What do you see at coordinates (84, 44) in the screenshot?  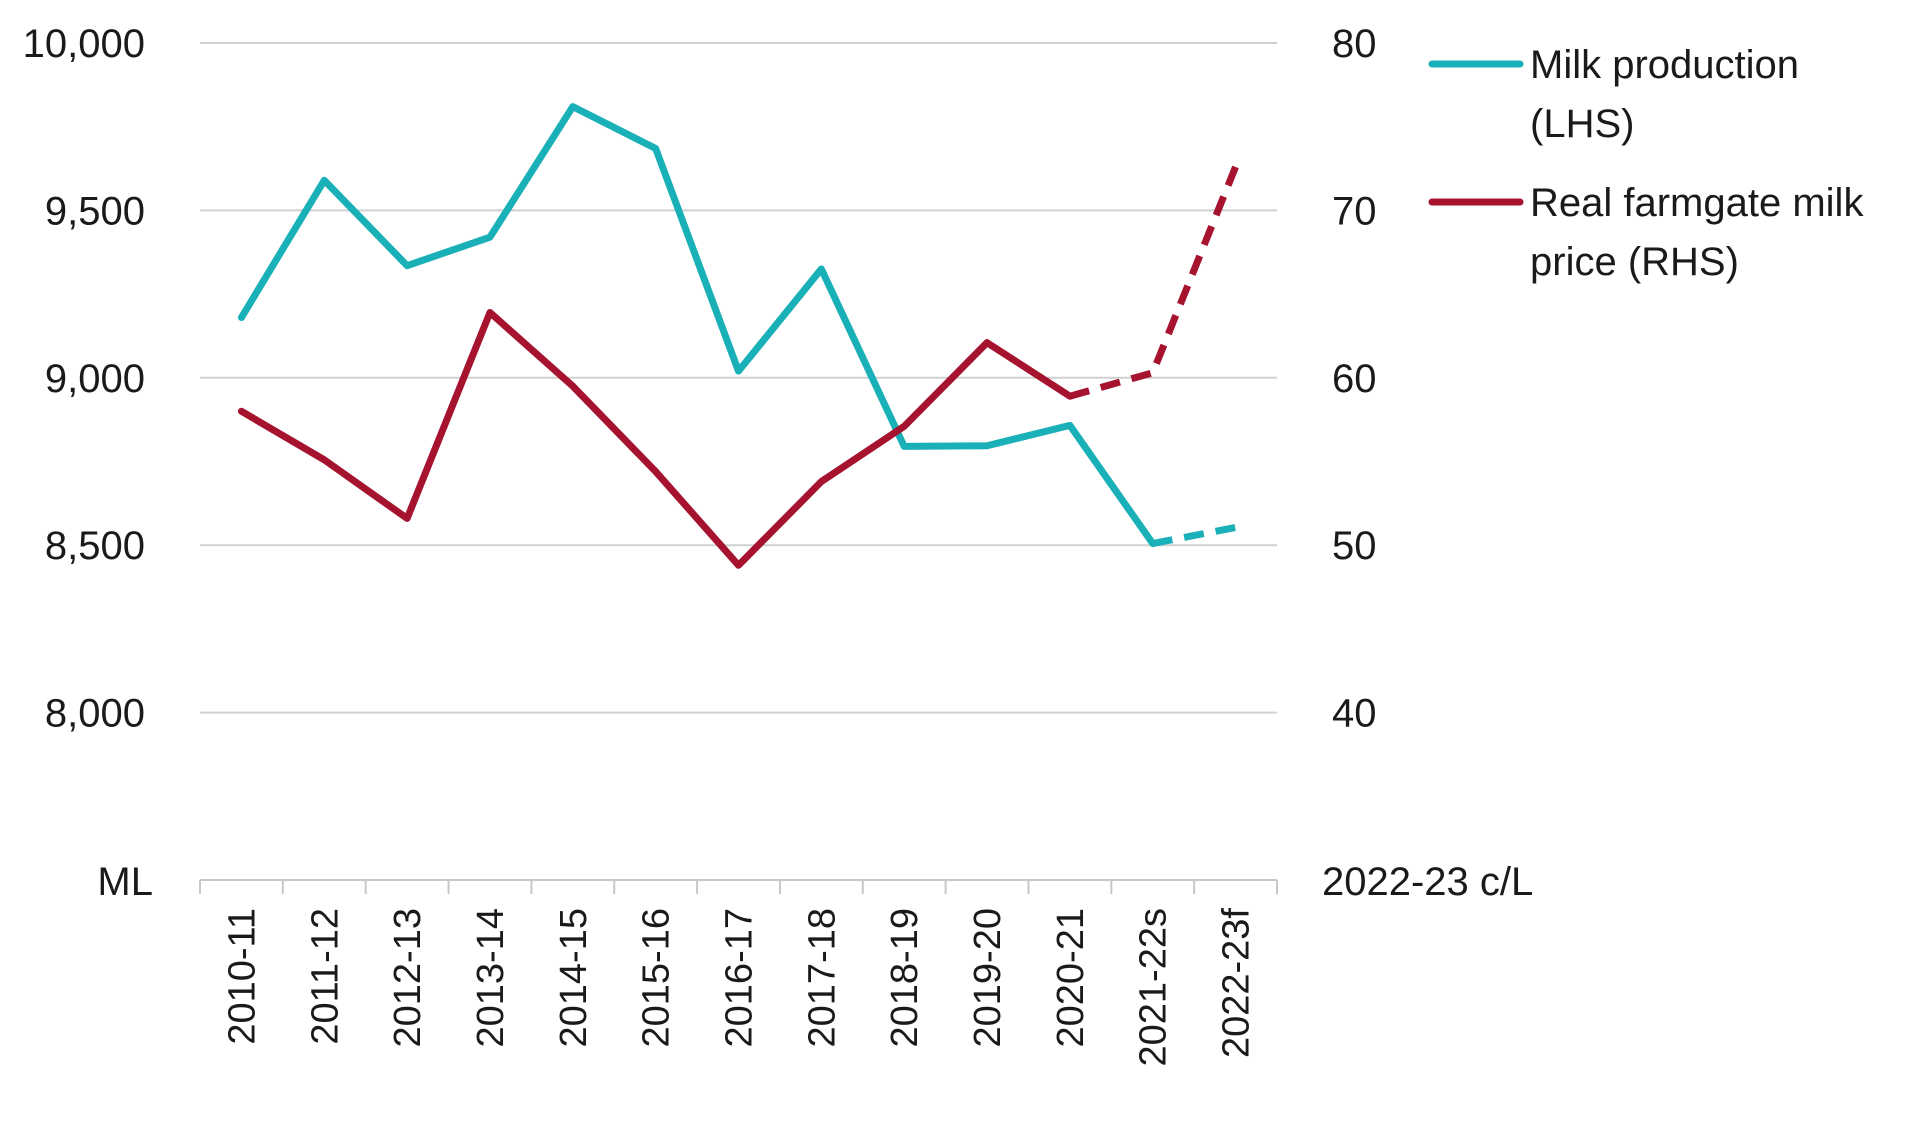 I see `y-left-tick-label: 10,000` at bounding box center [84, 44].